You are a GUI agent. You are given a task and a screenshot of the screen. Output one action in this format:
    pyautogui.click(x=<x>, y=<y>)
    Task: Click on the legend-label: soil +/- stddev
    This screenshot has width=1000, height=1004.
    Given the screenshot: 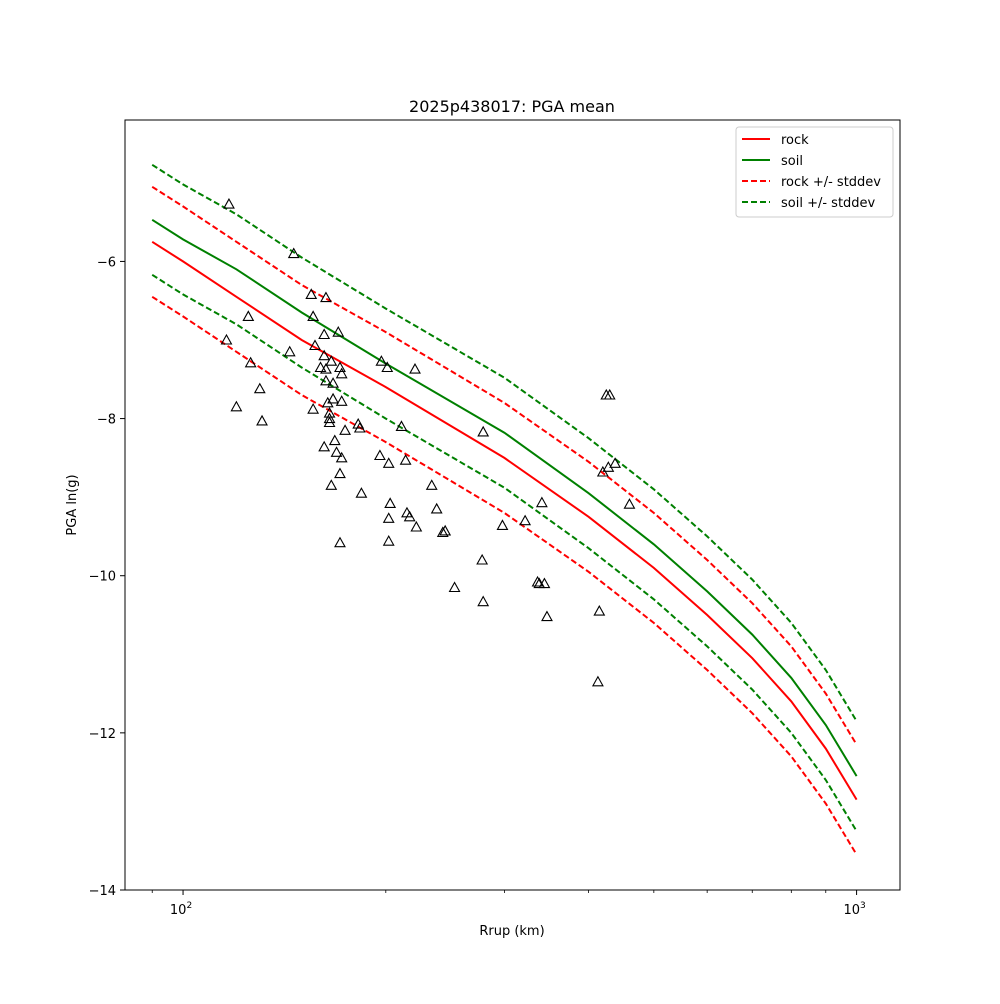 What is the action you would take?
    pyautogui.click(x=828, y=203)
    